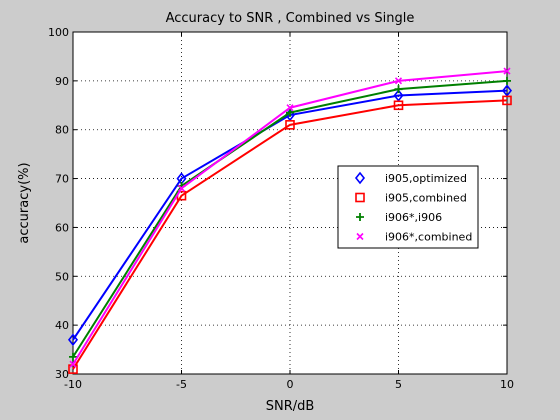  I want to click on legend-item: i906*,i906, so click(399, 217).